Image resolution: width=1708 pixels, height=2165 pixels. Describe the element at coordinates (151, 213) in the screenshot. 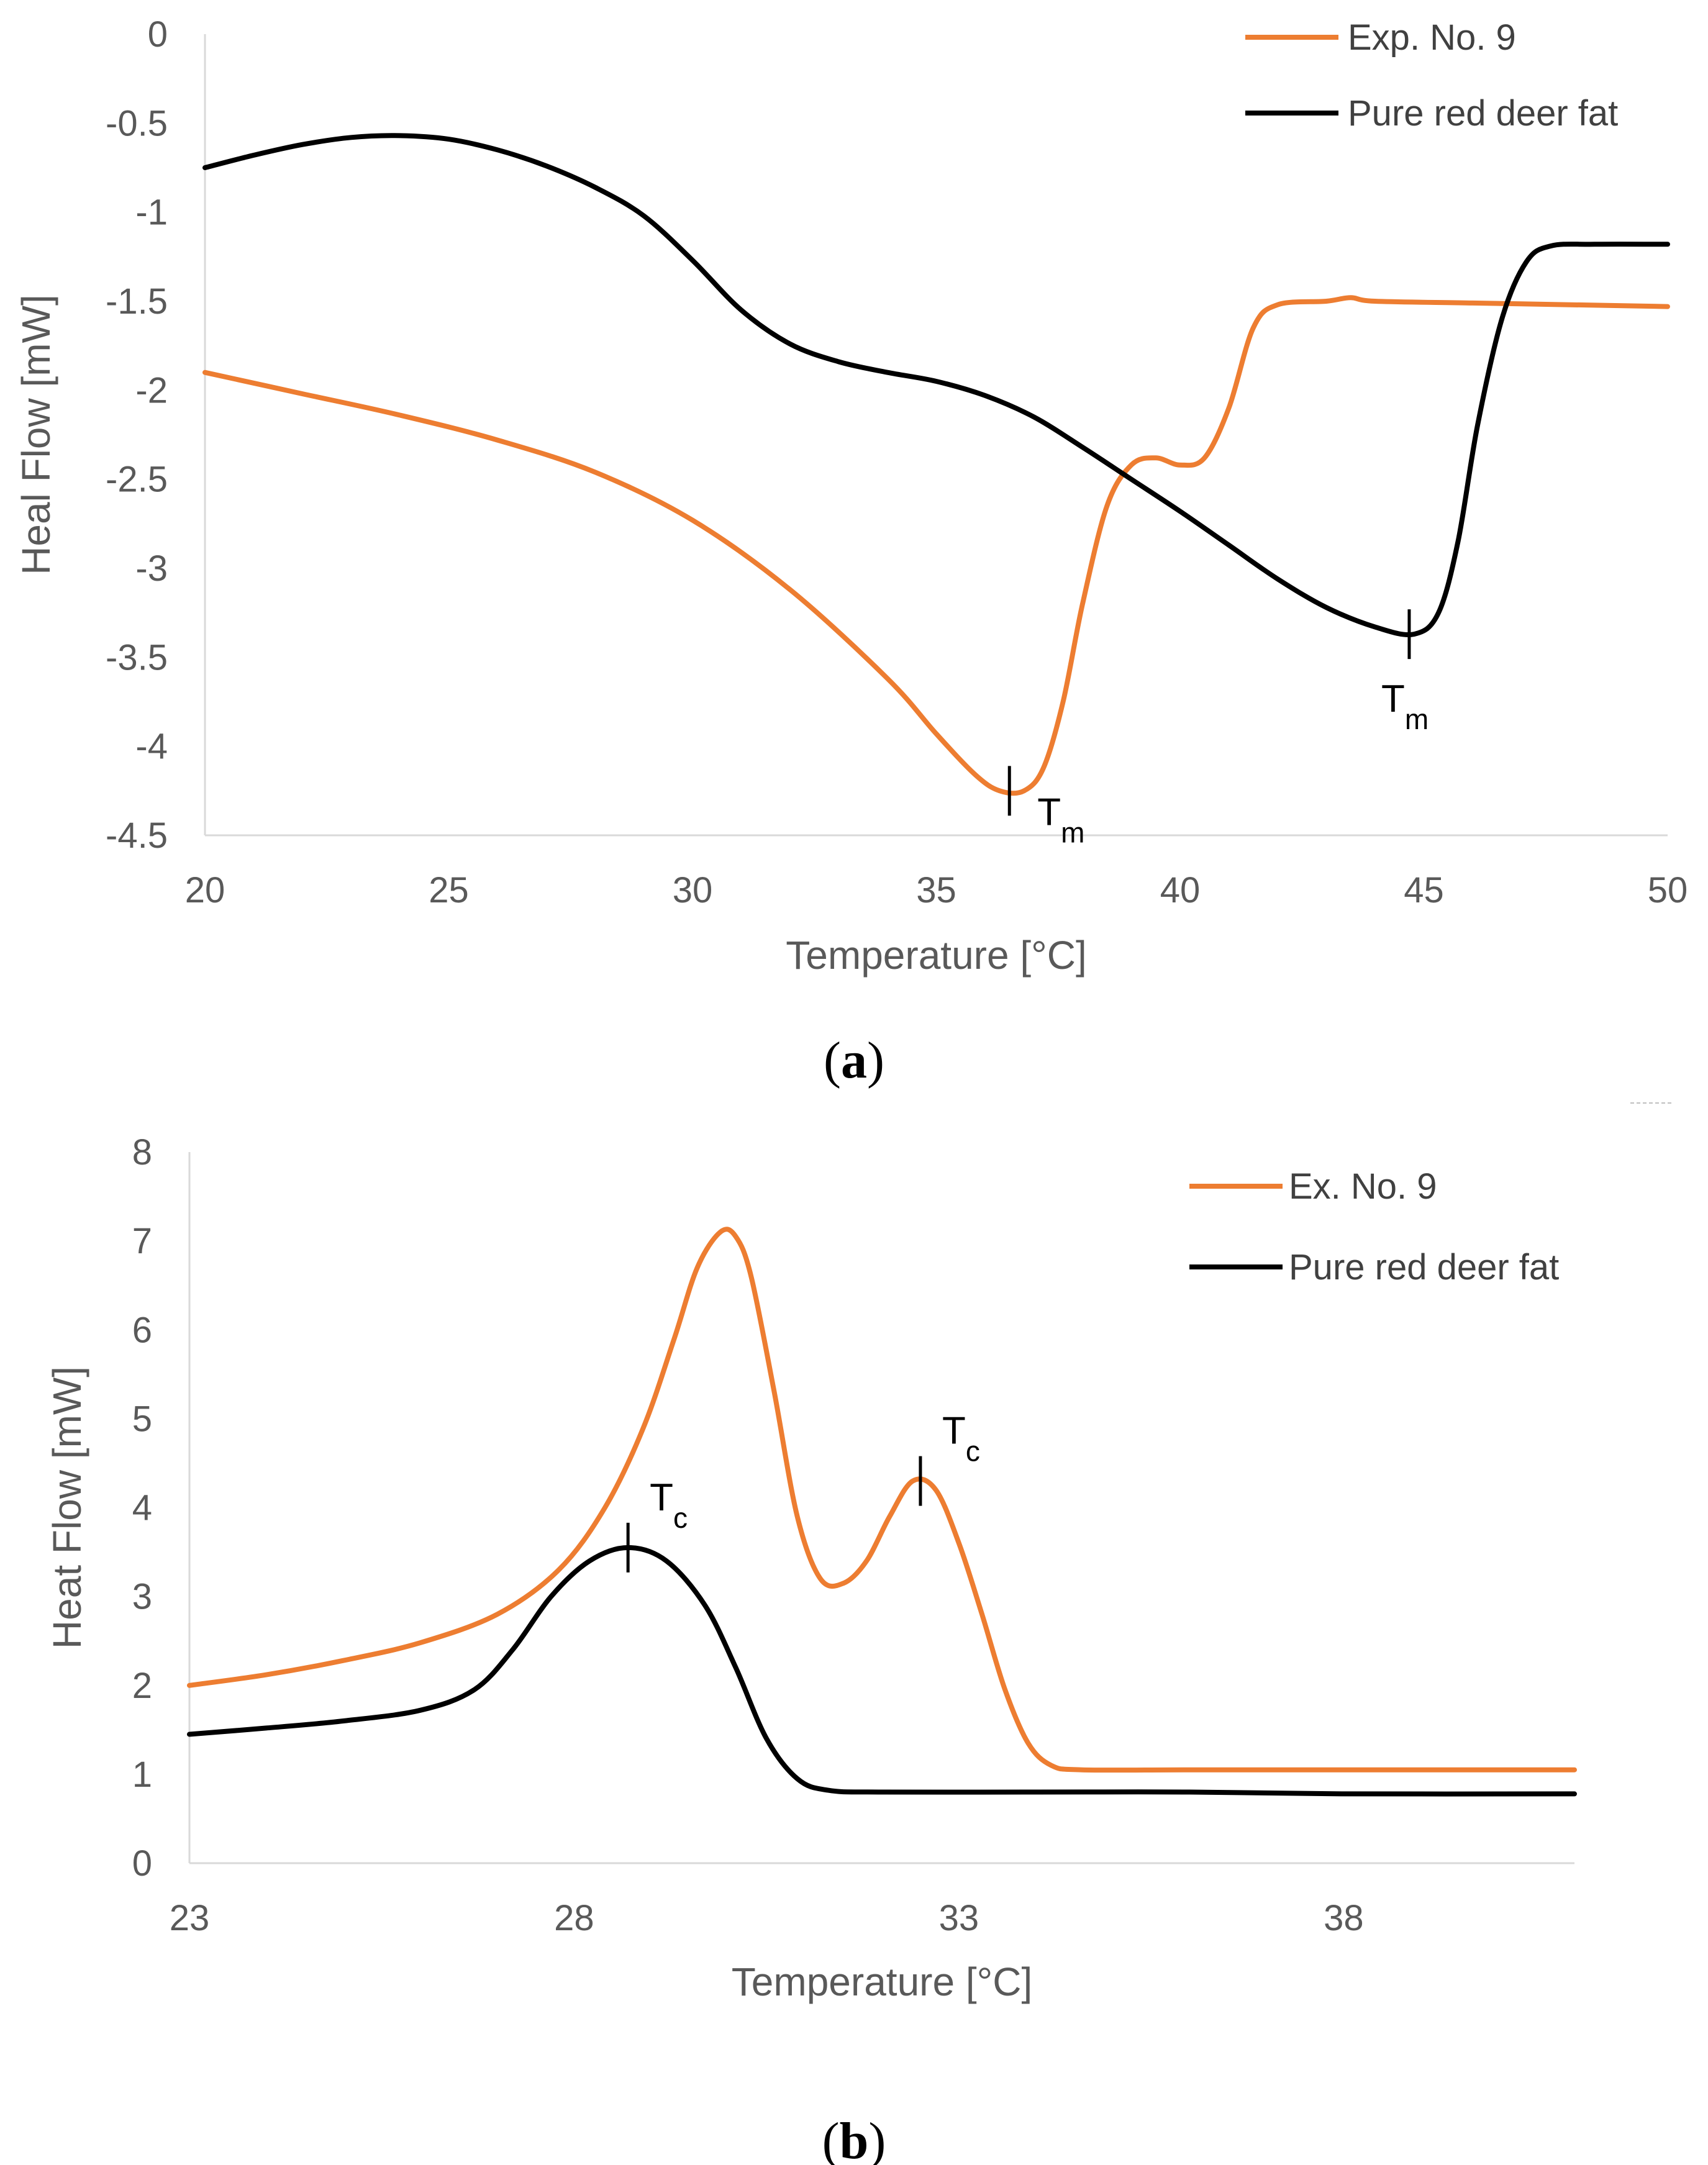

I see `y-tick-label: -1` at that location.